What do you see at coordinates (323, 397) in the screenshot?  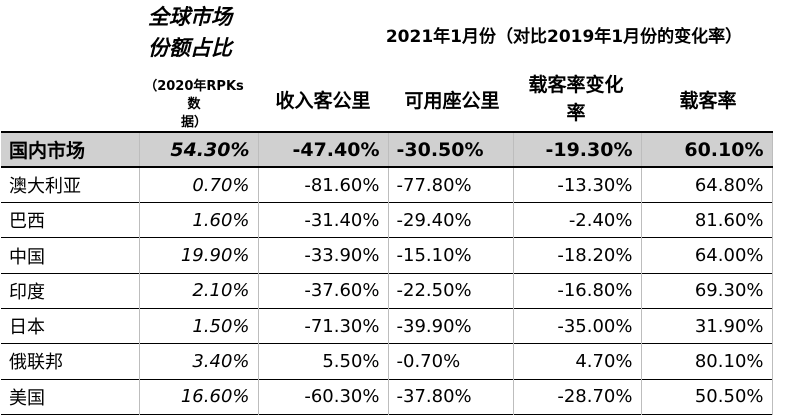 I see `rpk-change: -60.30%` at bounding box center [323, 397].